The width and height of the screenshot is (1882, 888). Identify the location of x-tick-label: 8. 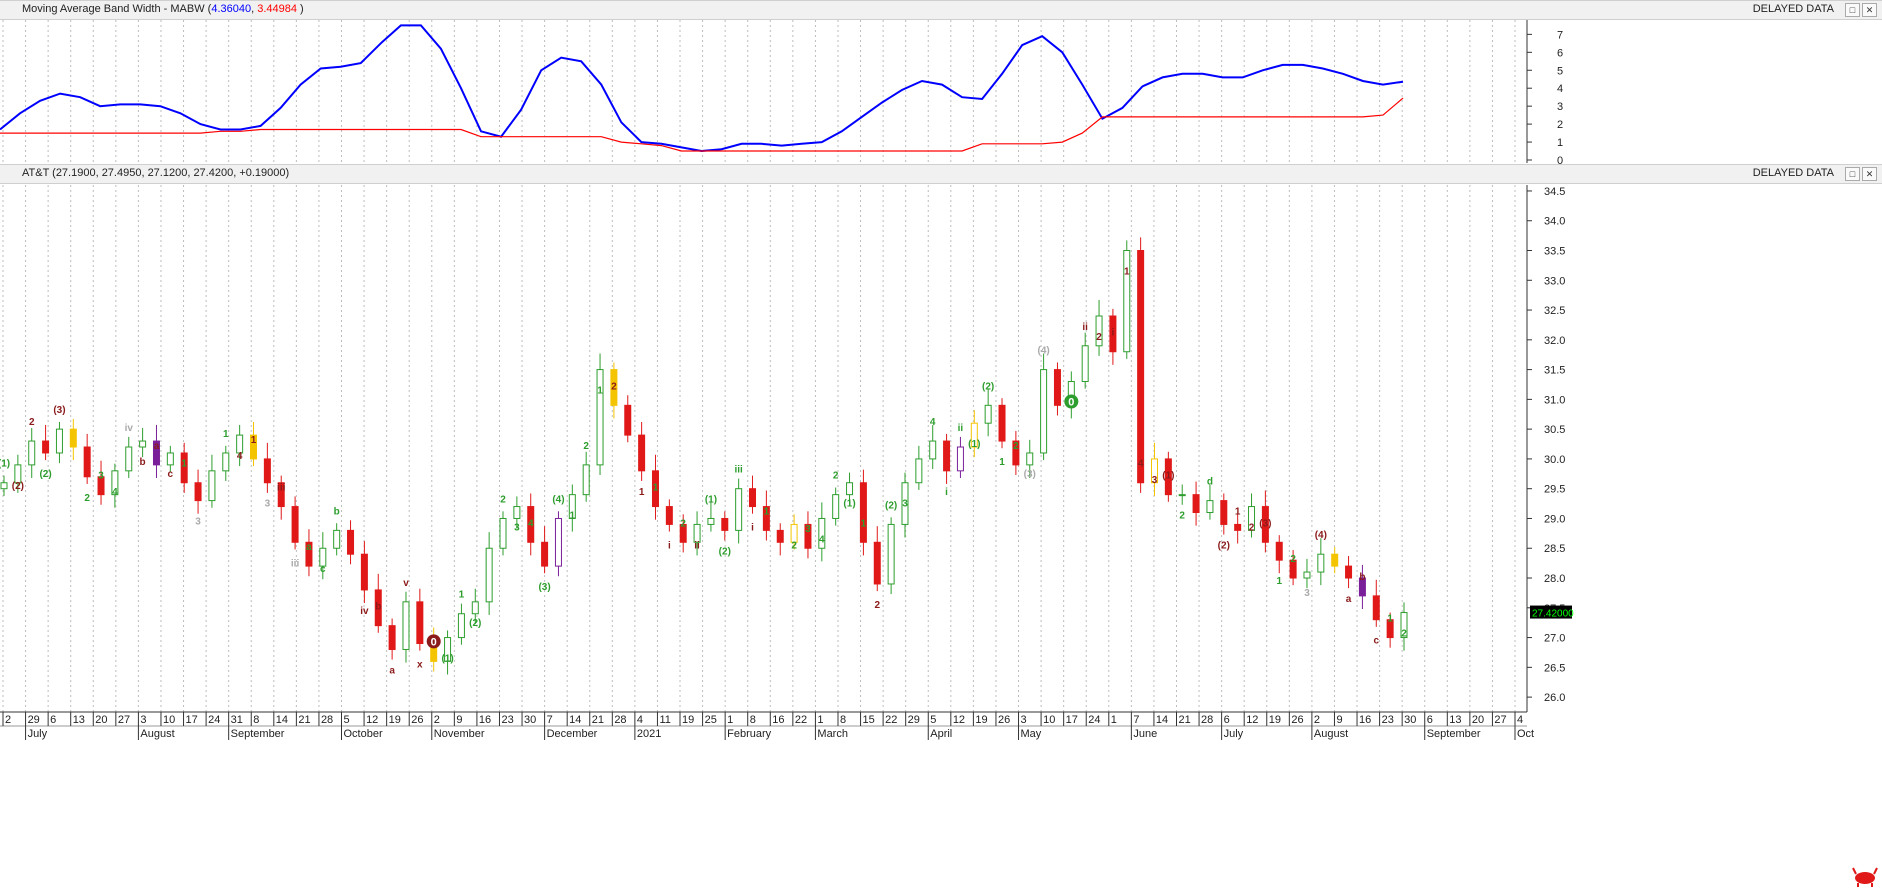
(843, 720).